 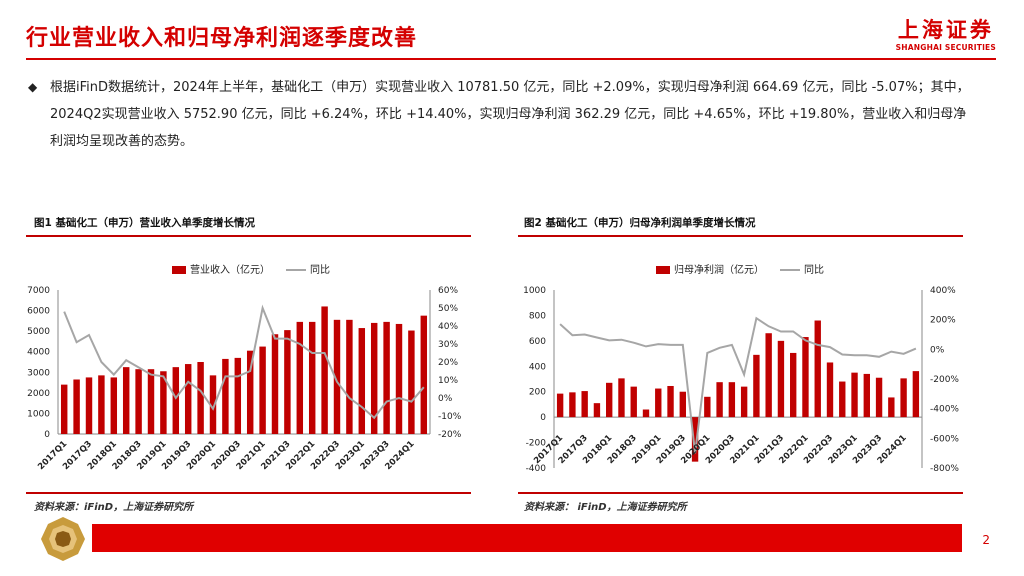 I want to click on legend-bar-swatch, so click(x=179, y=270).